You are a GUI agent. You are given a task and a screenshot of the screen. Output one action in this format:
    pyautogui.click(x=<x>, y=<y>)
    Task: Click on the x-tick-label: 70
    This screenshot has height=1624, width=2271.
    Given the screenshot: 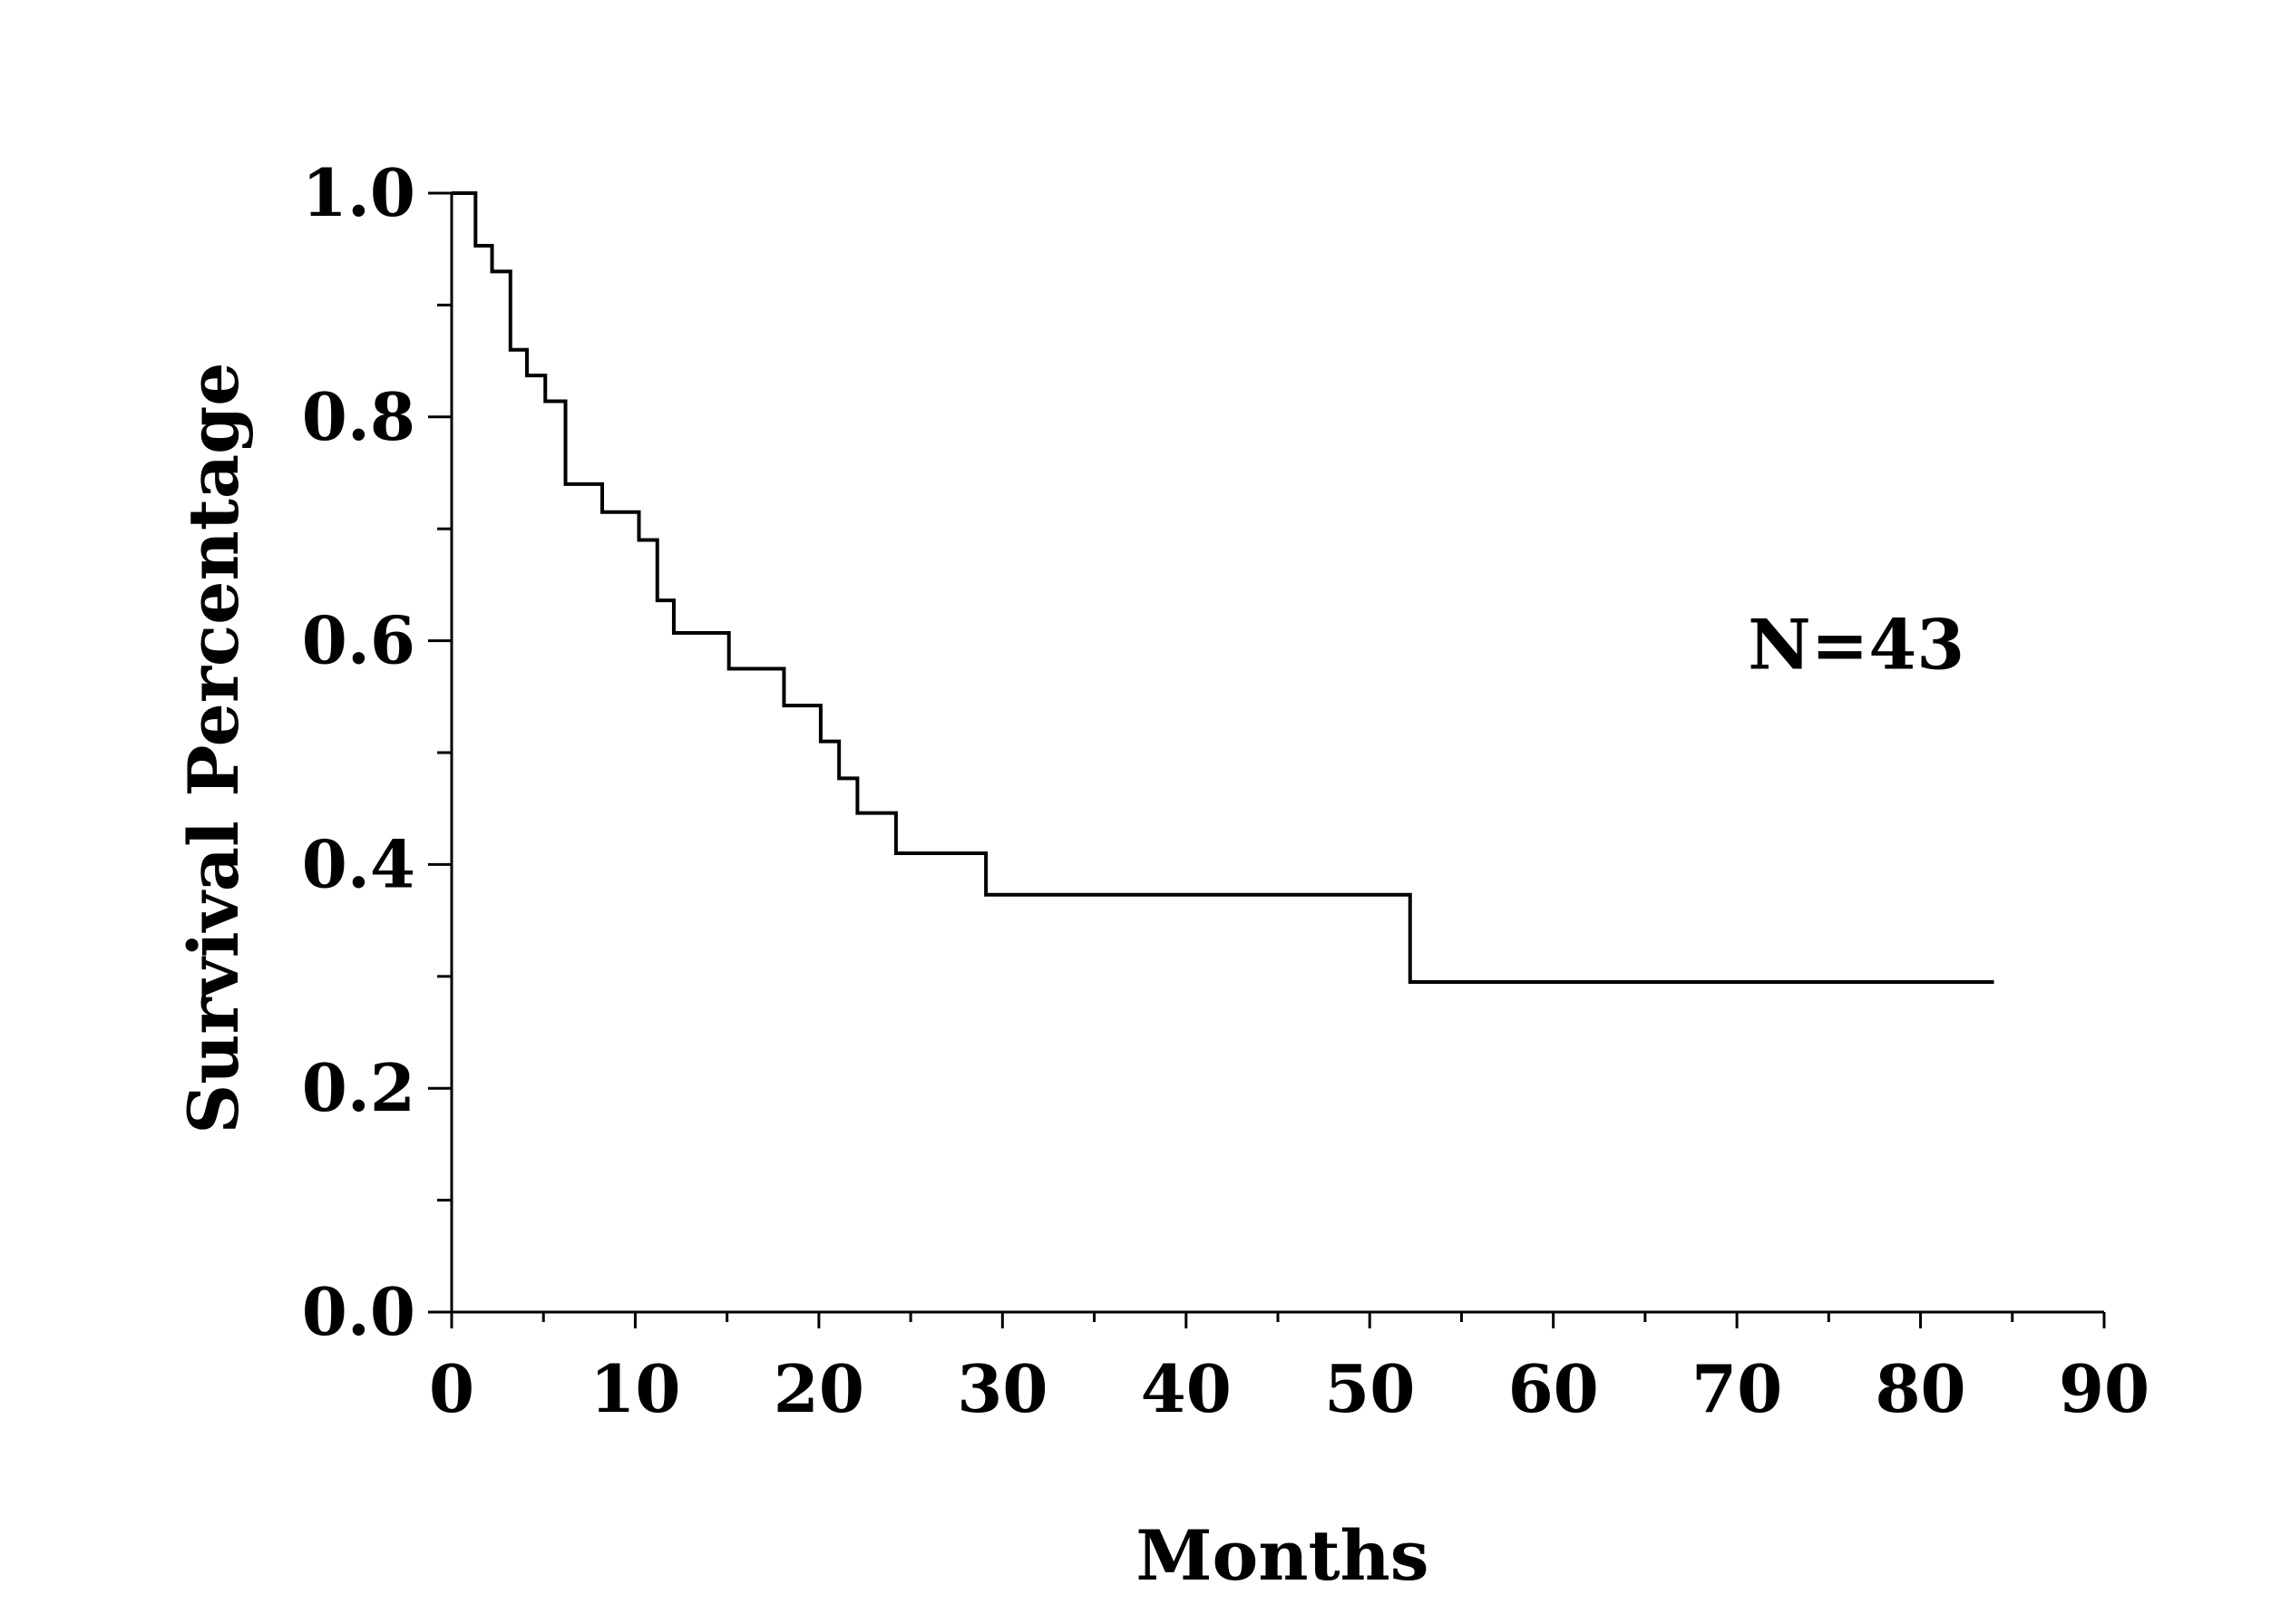 What is the action you would take?
    pyautogui.click(x=1736, y=1388)
    